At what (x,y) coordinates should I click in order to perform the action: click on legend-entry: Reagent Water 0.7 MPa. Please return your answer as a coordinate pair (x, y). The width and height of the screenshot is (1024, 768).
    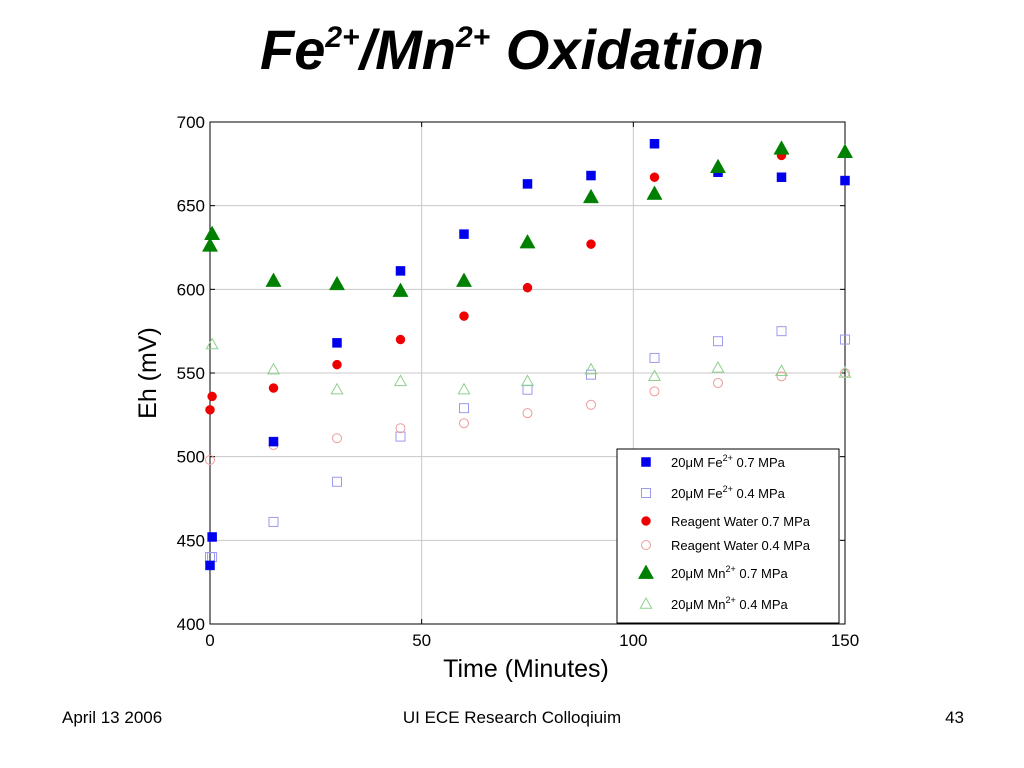
    Looking at the image, I should click on (741, 521).